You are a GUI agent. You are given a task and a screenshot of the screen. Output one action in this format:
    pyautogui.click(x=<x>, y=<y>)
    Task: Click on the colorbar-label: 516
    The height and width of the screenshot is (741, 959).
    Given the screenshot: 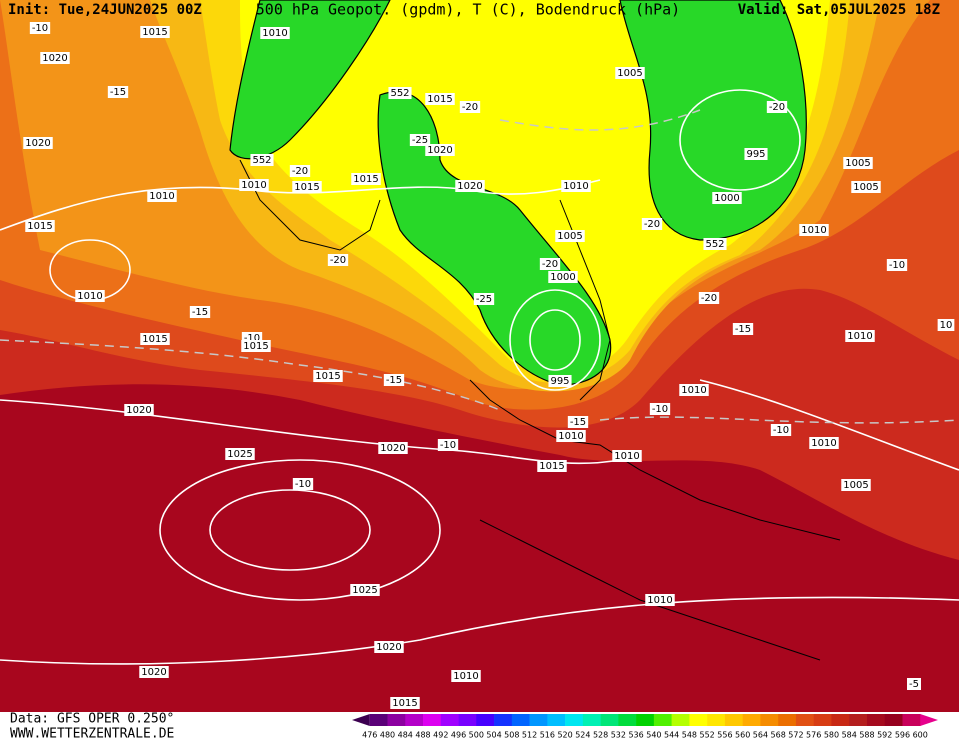 What is the action you would take?
    pyautogui.click(x=547, y=735)
    